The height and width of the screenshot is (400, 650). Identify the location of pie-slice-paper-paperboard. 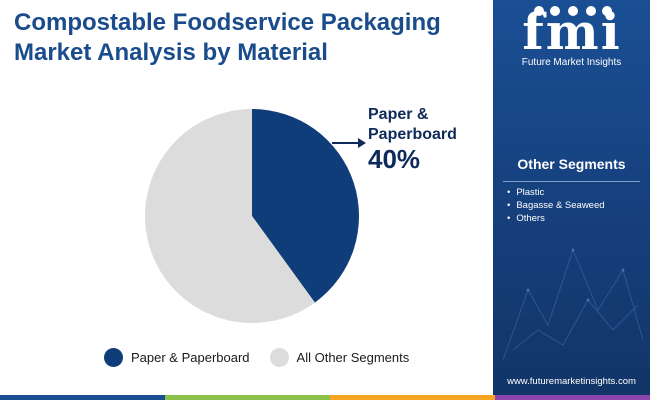
(305, 206).